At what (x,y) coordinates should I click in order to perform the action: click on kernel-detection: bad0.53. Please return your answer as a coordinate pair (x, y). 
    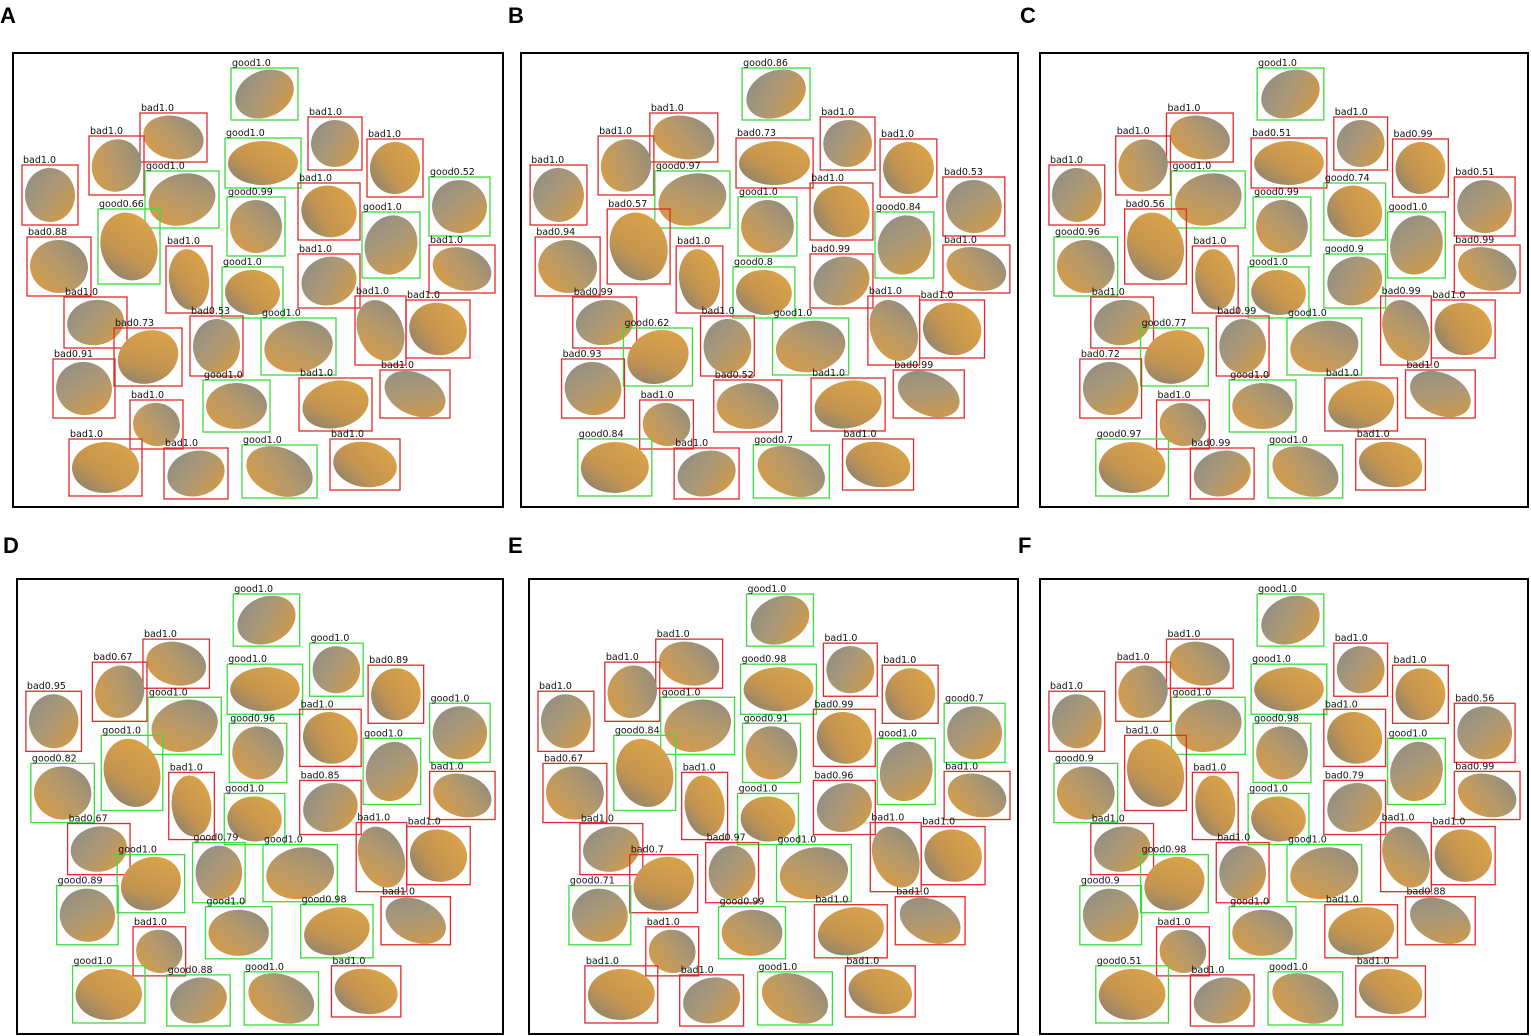
    Looking at the image, I should click on (974, 202).